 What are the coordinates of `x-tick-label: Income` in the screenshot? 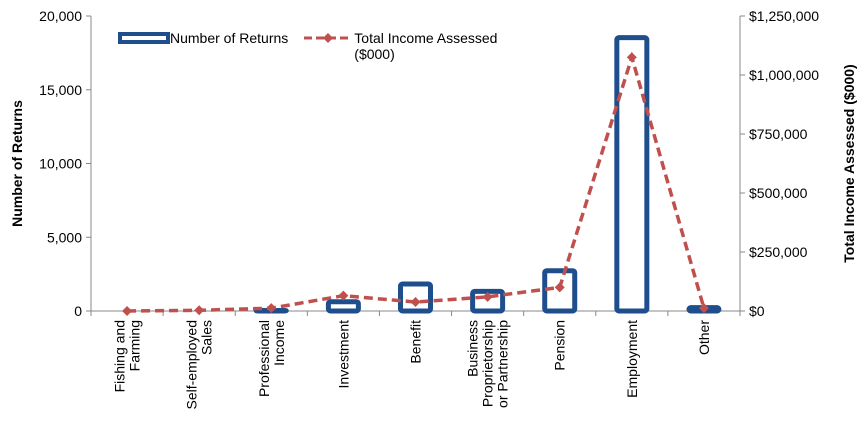 It's located at (279, 343).